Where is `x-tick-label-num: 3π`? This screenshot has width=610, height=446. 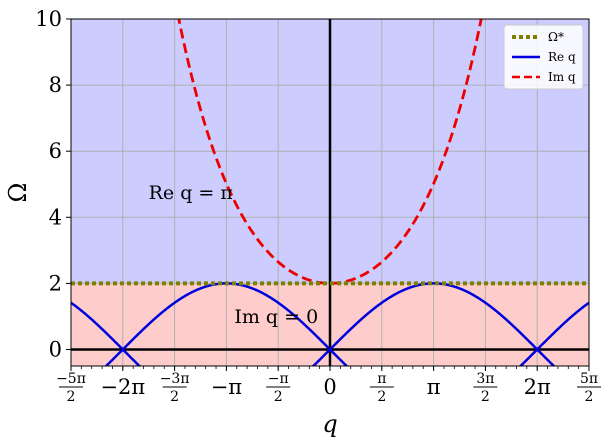
x-tick-label-num: 3π is located at coordinates (485, 379).